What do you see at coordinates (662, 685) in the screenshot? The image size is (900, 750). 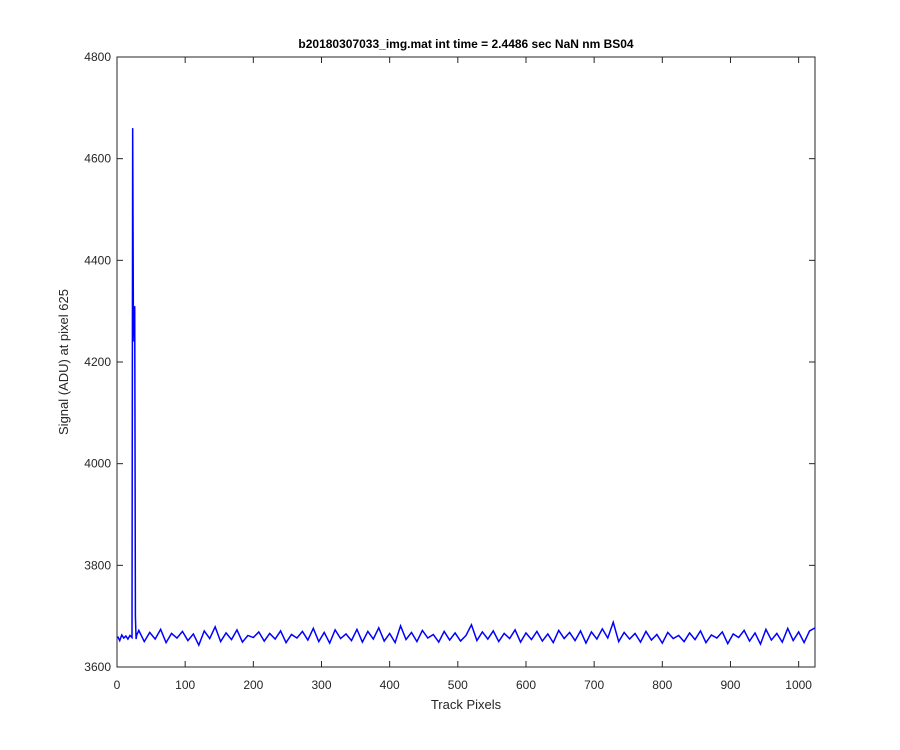 I see `x-tick-label: 800` at bounding box center [662, 685].